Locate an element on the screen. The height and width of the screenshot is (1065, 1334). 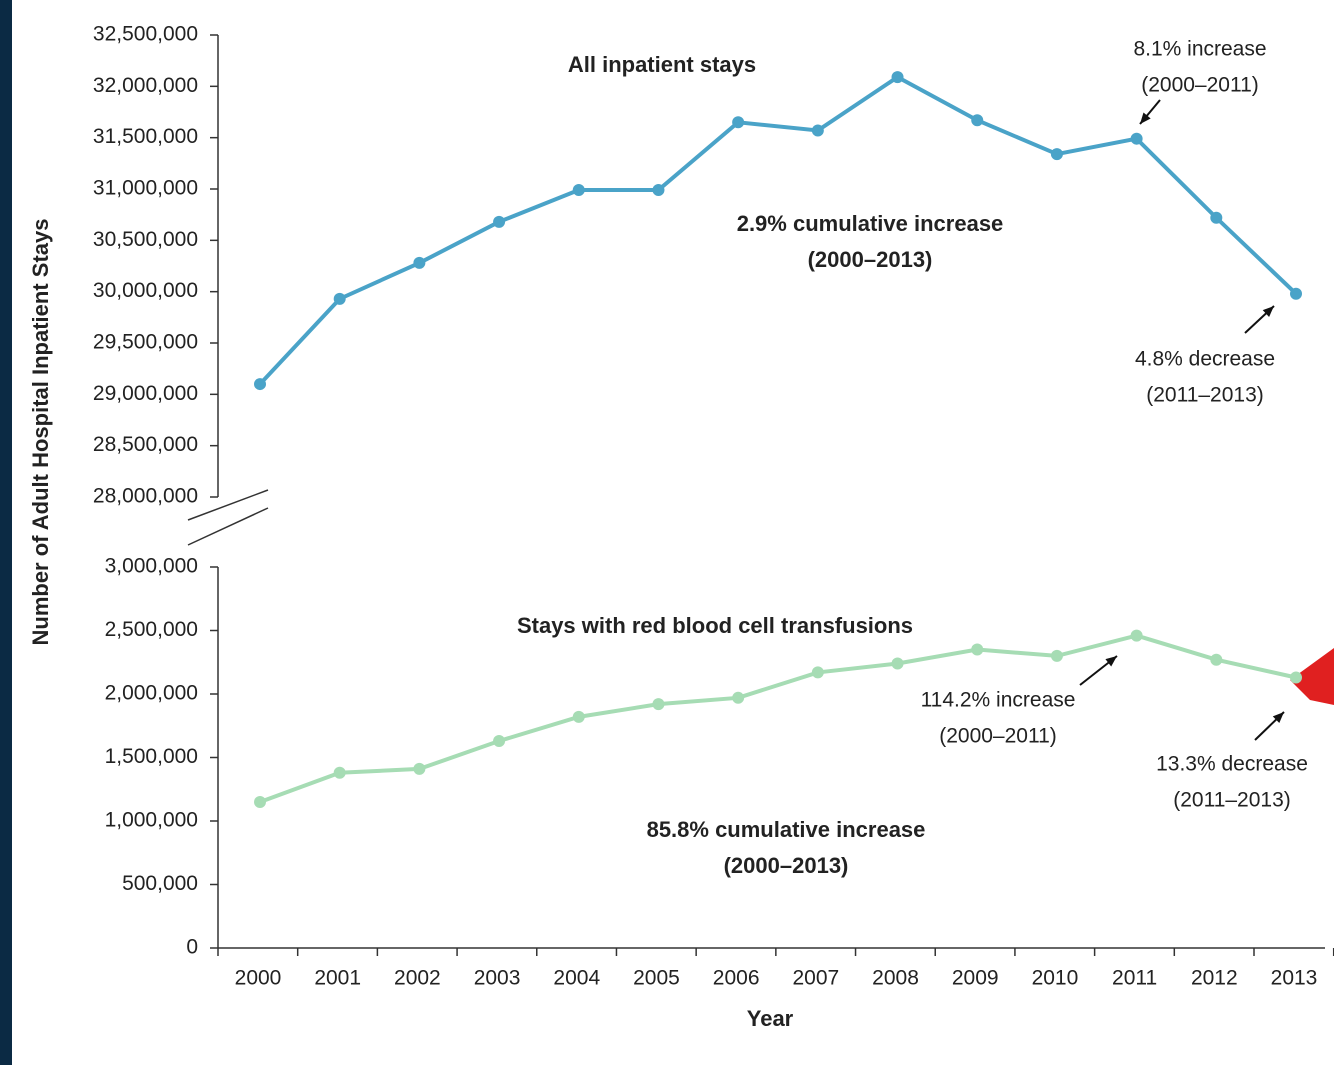
panel-title: All inpatient stays is located at coordinates (662, 64).